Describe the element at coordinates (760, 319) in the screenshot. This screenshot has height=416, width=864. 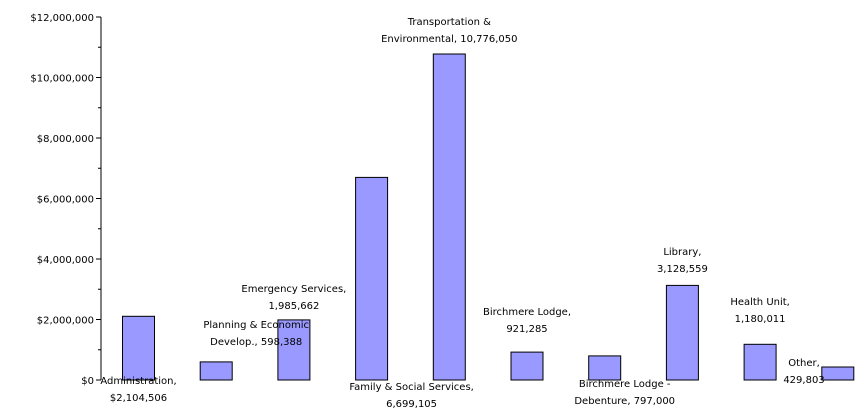
I see `data-label-9-line-2: 1,180,011` at that location.